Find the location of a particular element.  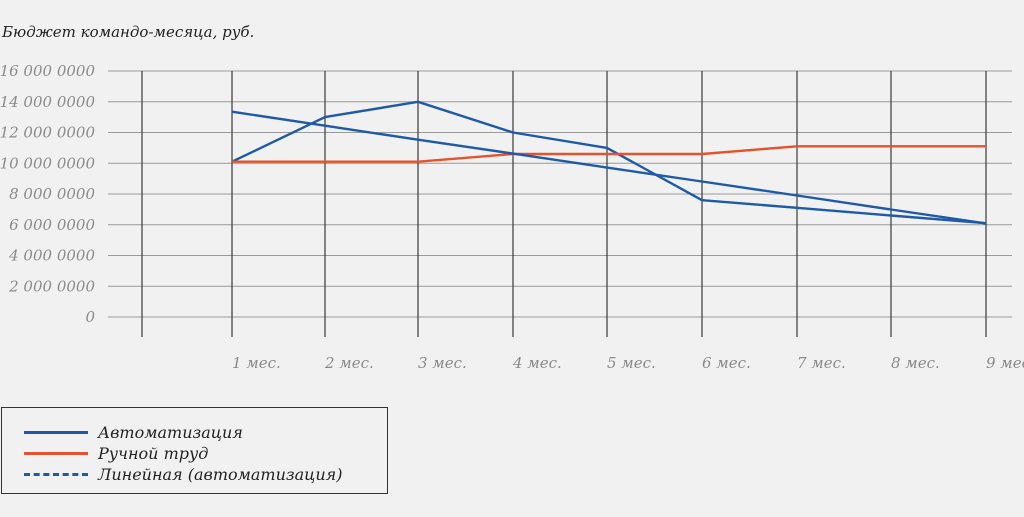

y-tick-label: 10 000 0000 is located at coordinates (47, 163).